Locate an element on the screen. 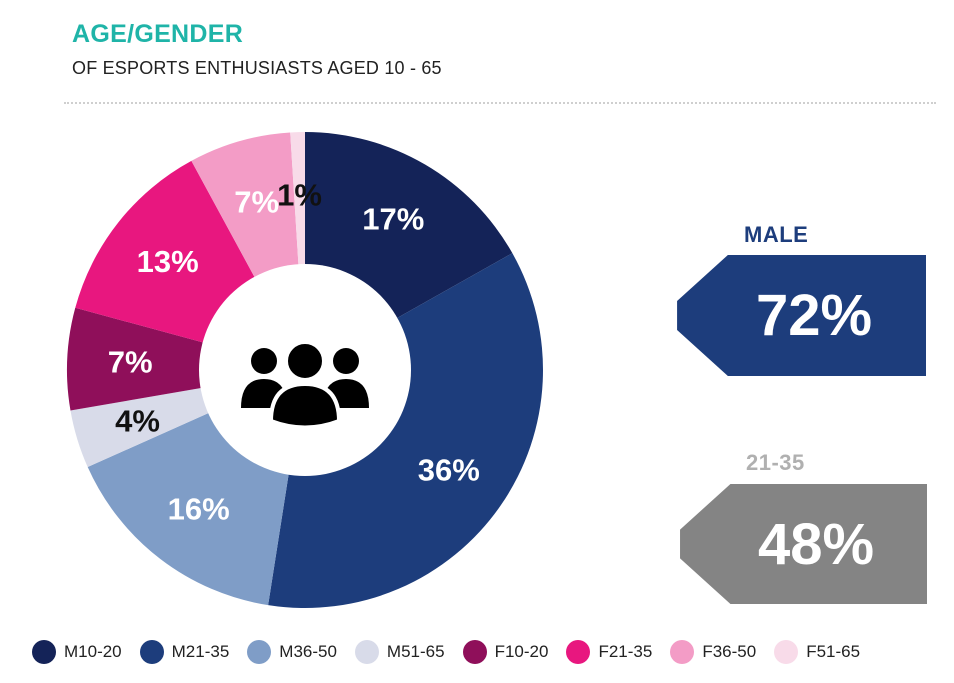 Image resolution: width=954 pixels, height=683 pixels. slice-label-f21-35: 13% is located at coordinates (168, 261).